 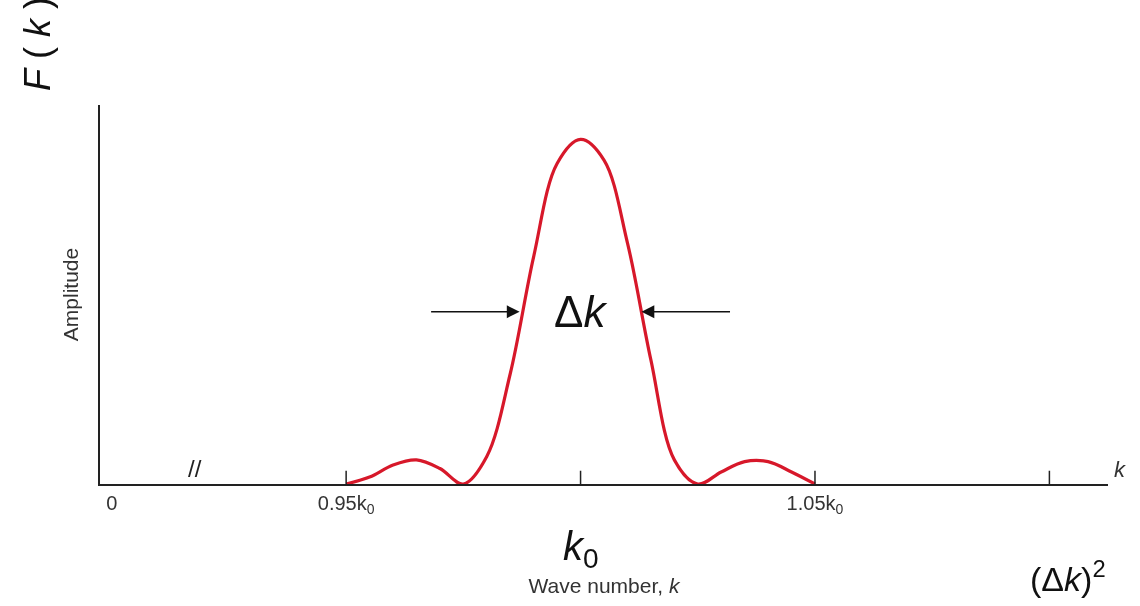 What do you see at coordinates (195, 468) in the screenshot?
I see `annotation: //` at bounding box center [195, 468].